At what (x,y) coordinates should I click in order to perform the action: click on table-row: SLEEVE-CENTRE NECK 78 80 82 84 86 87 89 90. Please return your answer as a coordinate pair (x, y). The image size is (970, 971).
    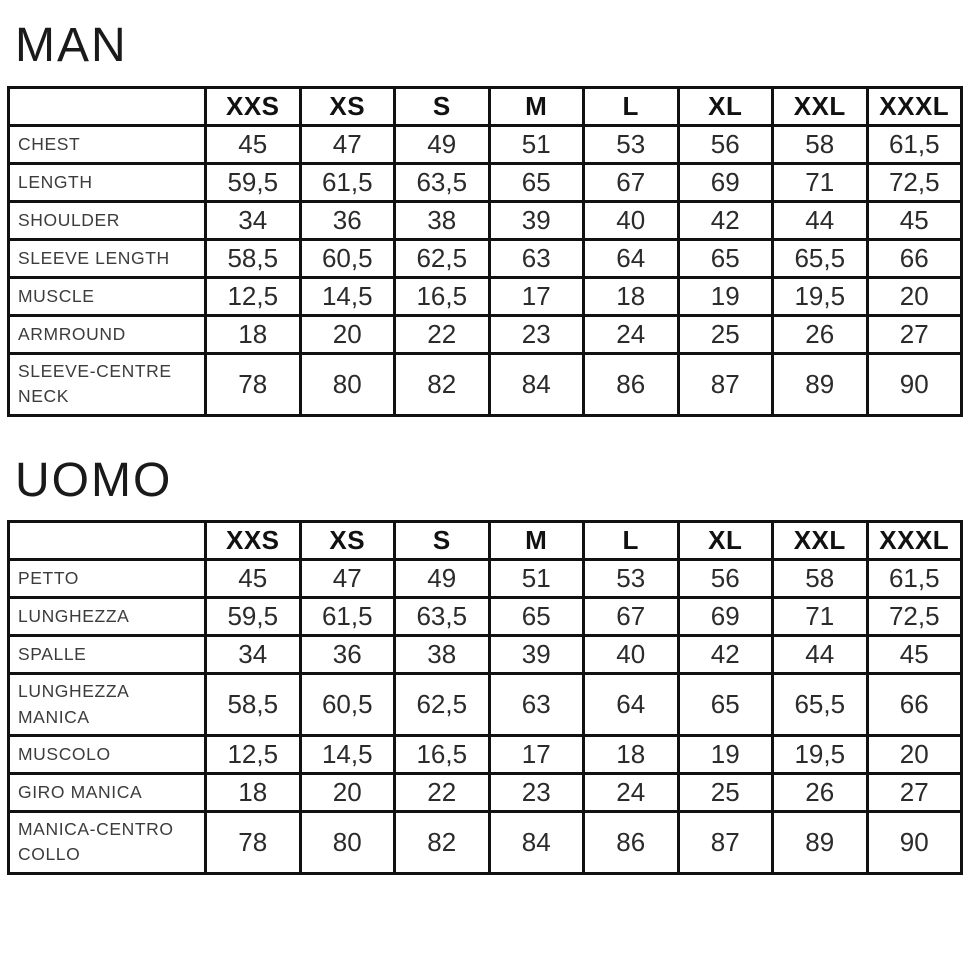
    Looking at the image, I should click on (485, 384).